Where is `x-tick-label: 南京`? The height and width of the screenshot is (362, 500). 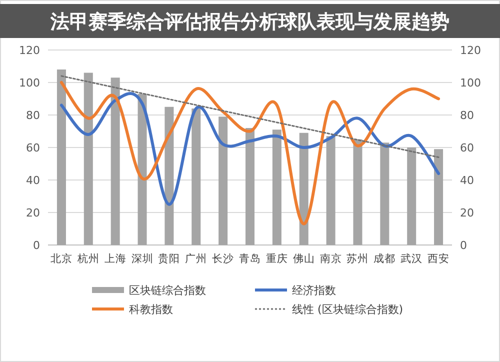
x-tick-label: 南京 is located at coordinates (331, 258).